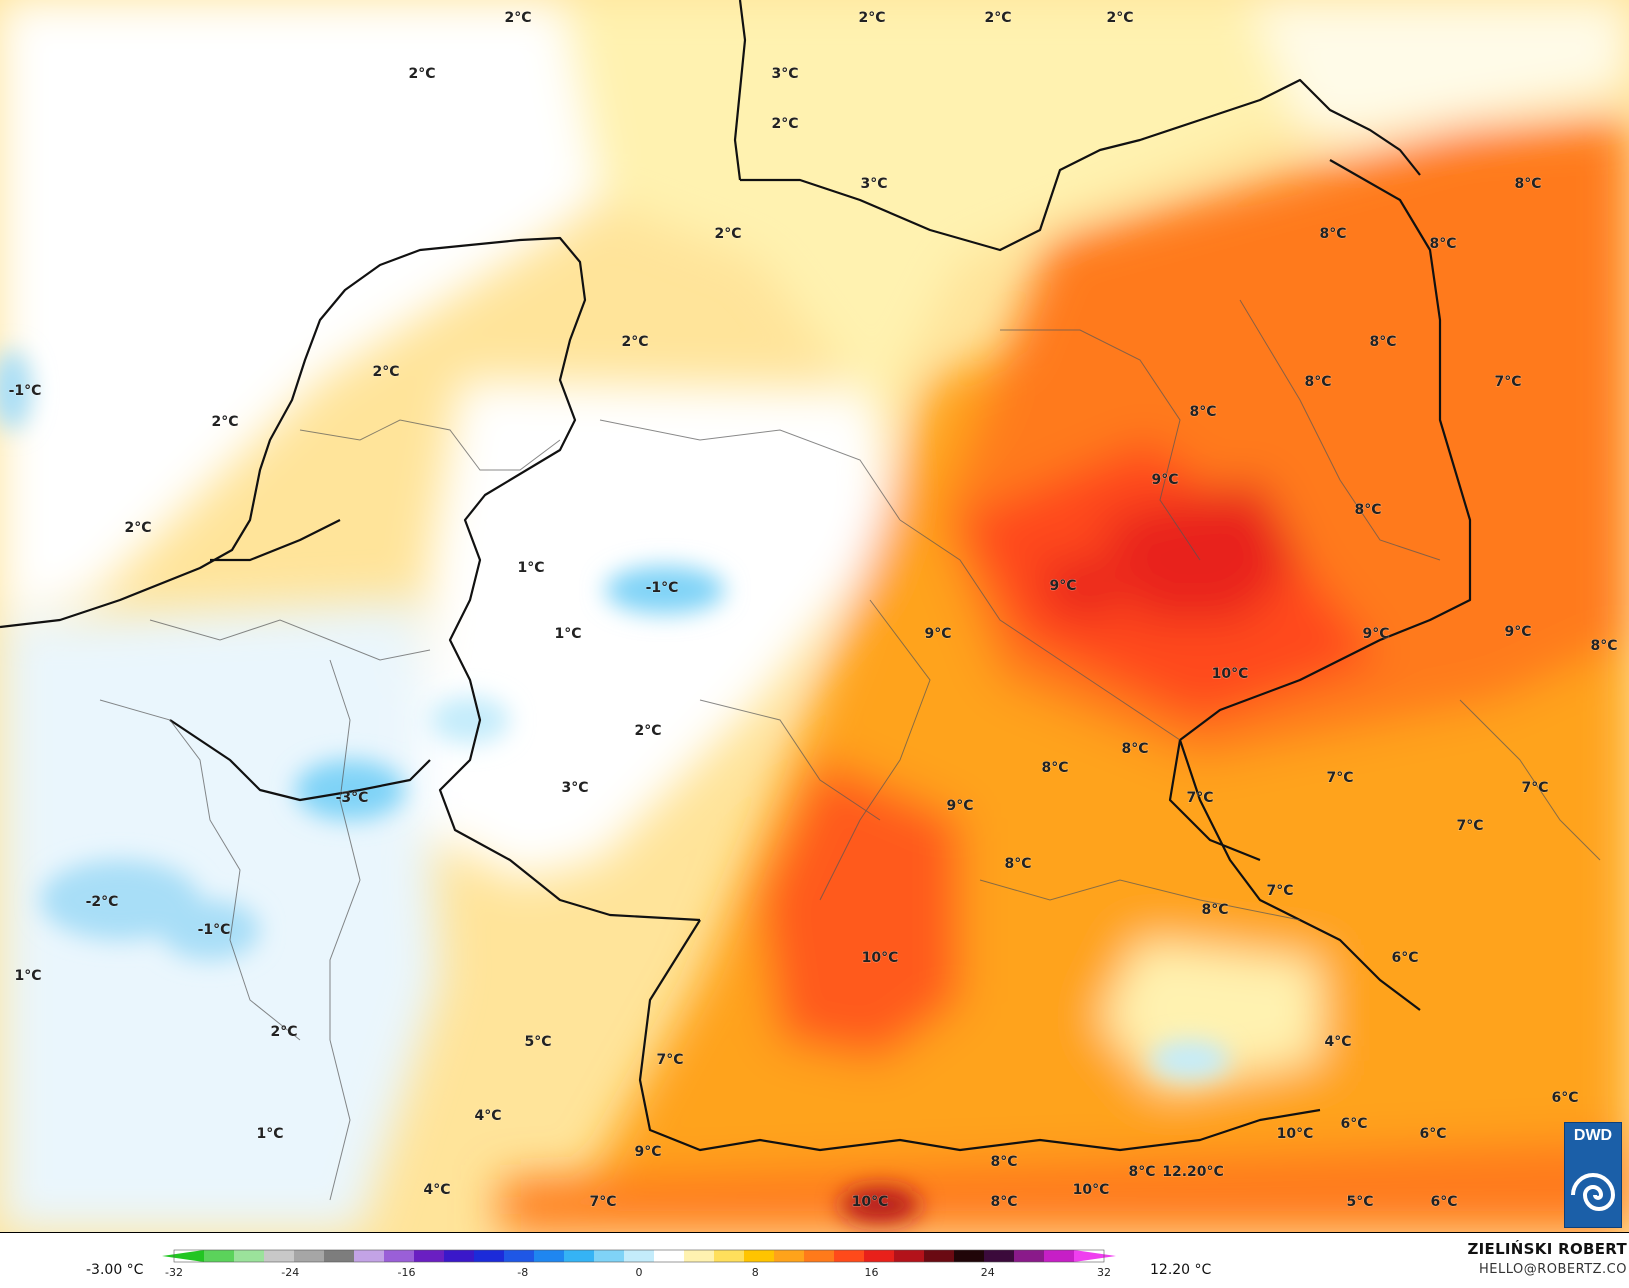  What do you see at coordinates (1181, 1270) in the screenshot?
I see `legend-max-label: 12.20 °C` at bounding box center [1181, 1270].